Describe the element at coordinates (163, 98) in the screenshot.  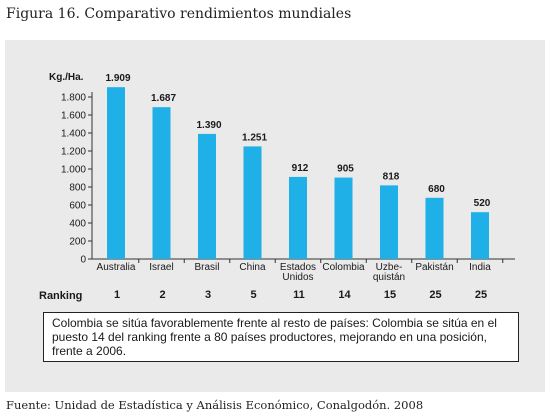
I see `value-label: 1.687` at that location.